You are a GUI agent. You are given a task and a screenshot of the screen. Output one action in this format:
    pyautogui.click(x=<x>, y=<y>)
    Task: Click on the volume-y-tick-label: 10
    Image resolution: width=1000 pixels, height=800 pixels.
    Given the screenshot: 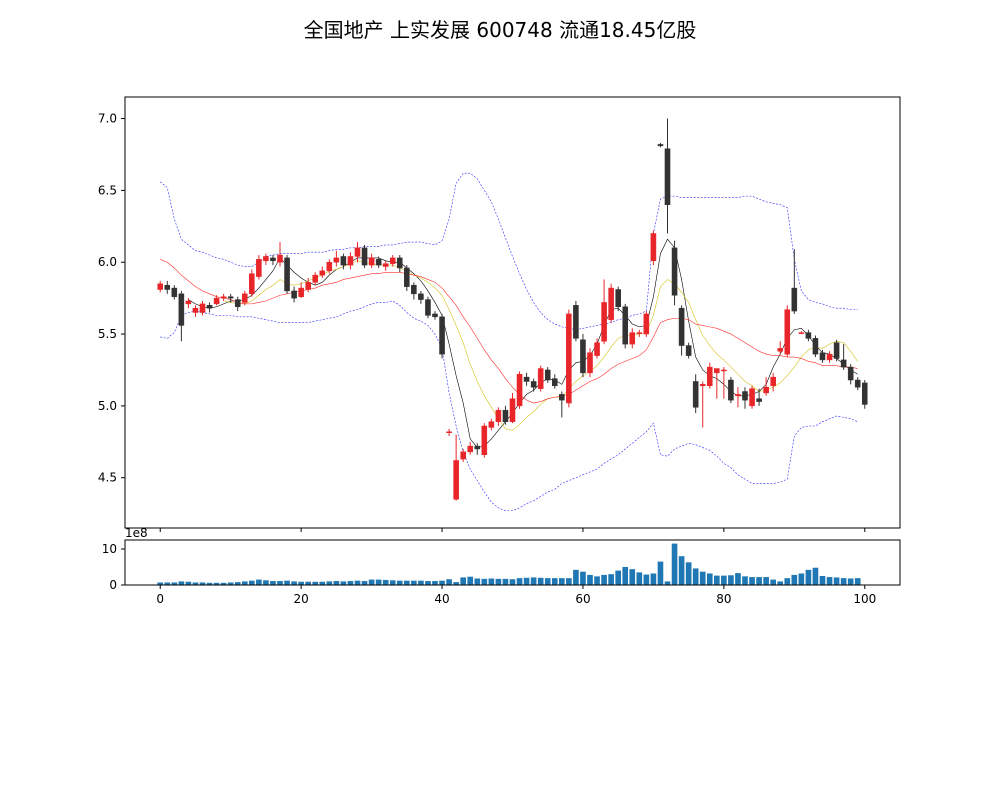 What is the action you would take?
    pyautogui.click(x=109, y=549)
    